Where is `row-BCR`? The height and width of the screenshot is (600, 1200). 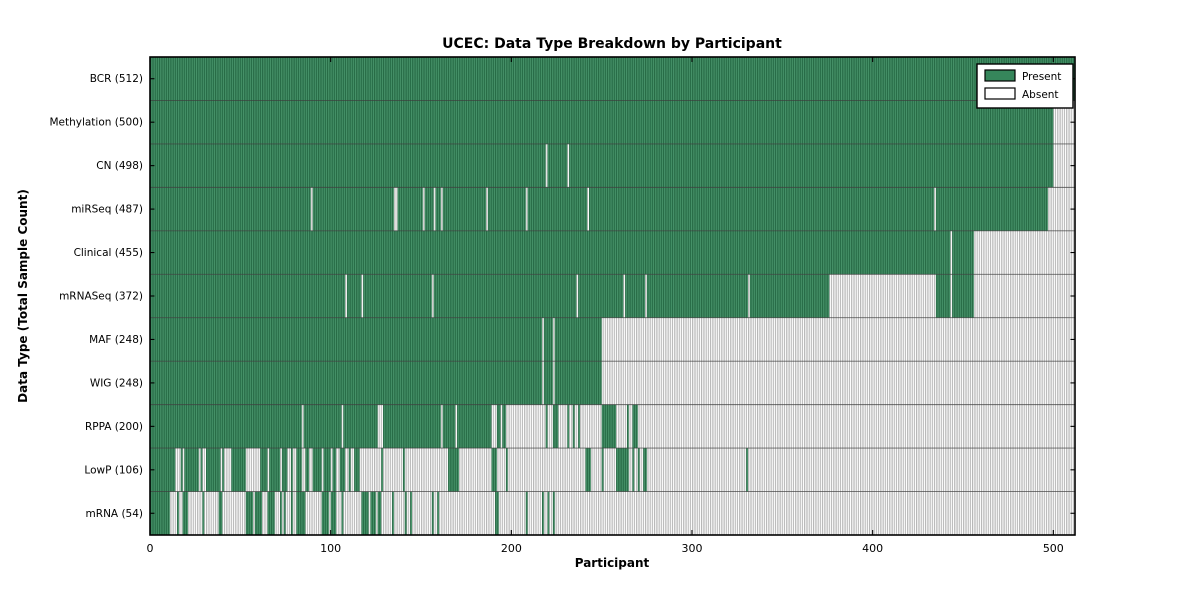
row-BCR is located at coordinates (612, 79).